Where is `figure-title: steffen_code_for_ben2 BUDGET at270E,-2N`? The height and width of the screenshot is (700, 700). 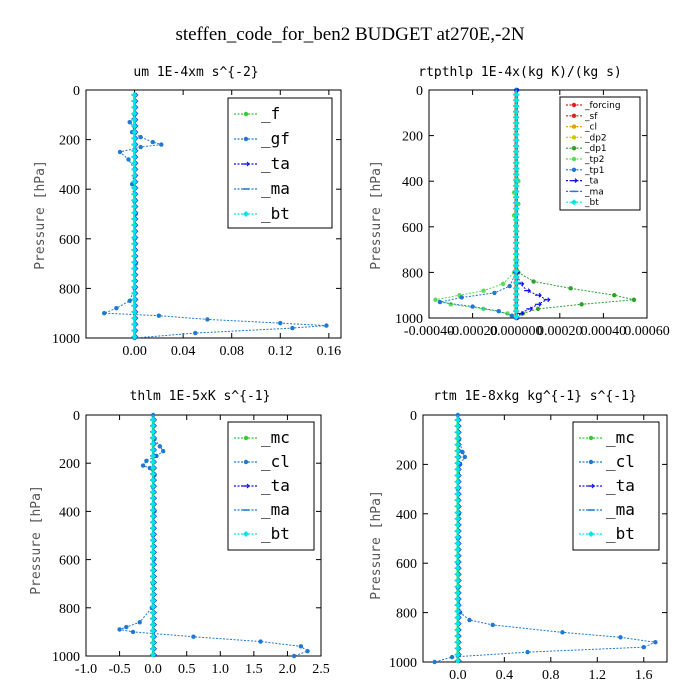 figure-title: steffen_code_for_ben2 BUDGET at270E,-2N is located at coordinates (349, 34).